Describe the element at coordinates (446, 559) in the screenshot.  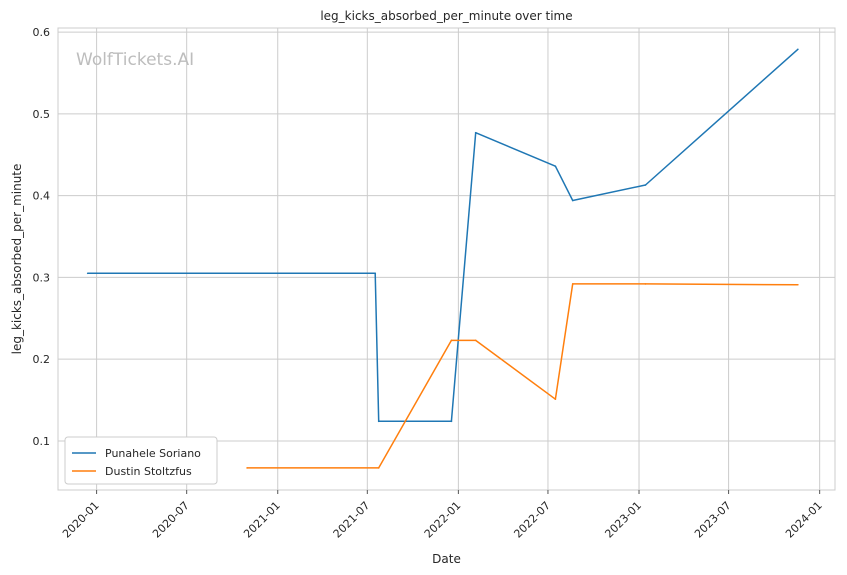
I see `x-axis-label: Date` at that location.